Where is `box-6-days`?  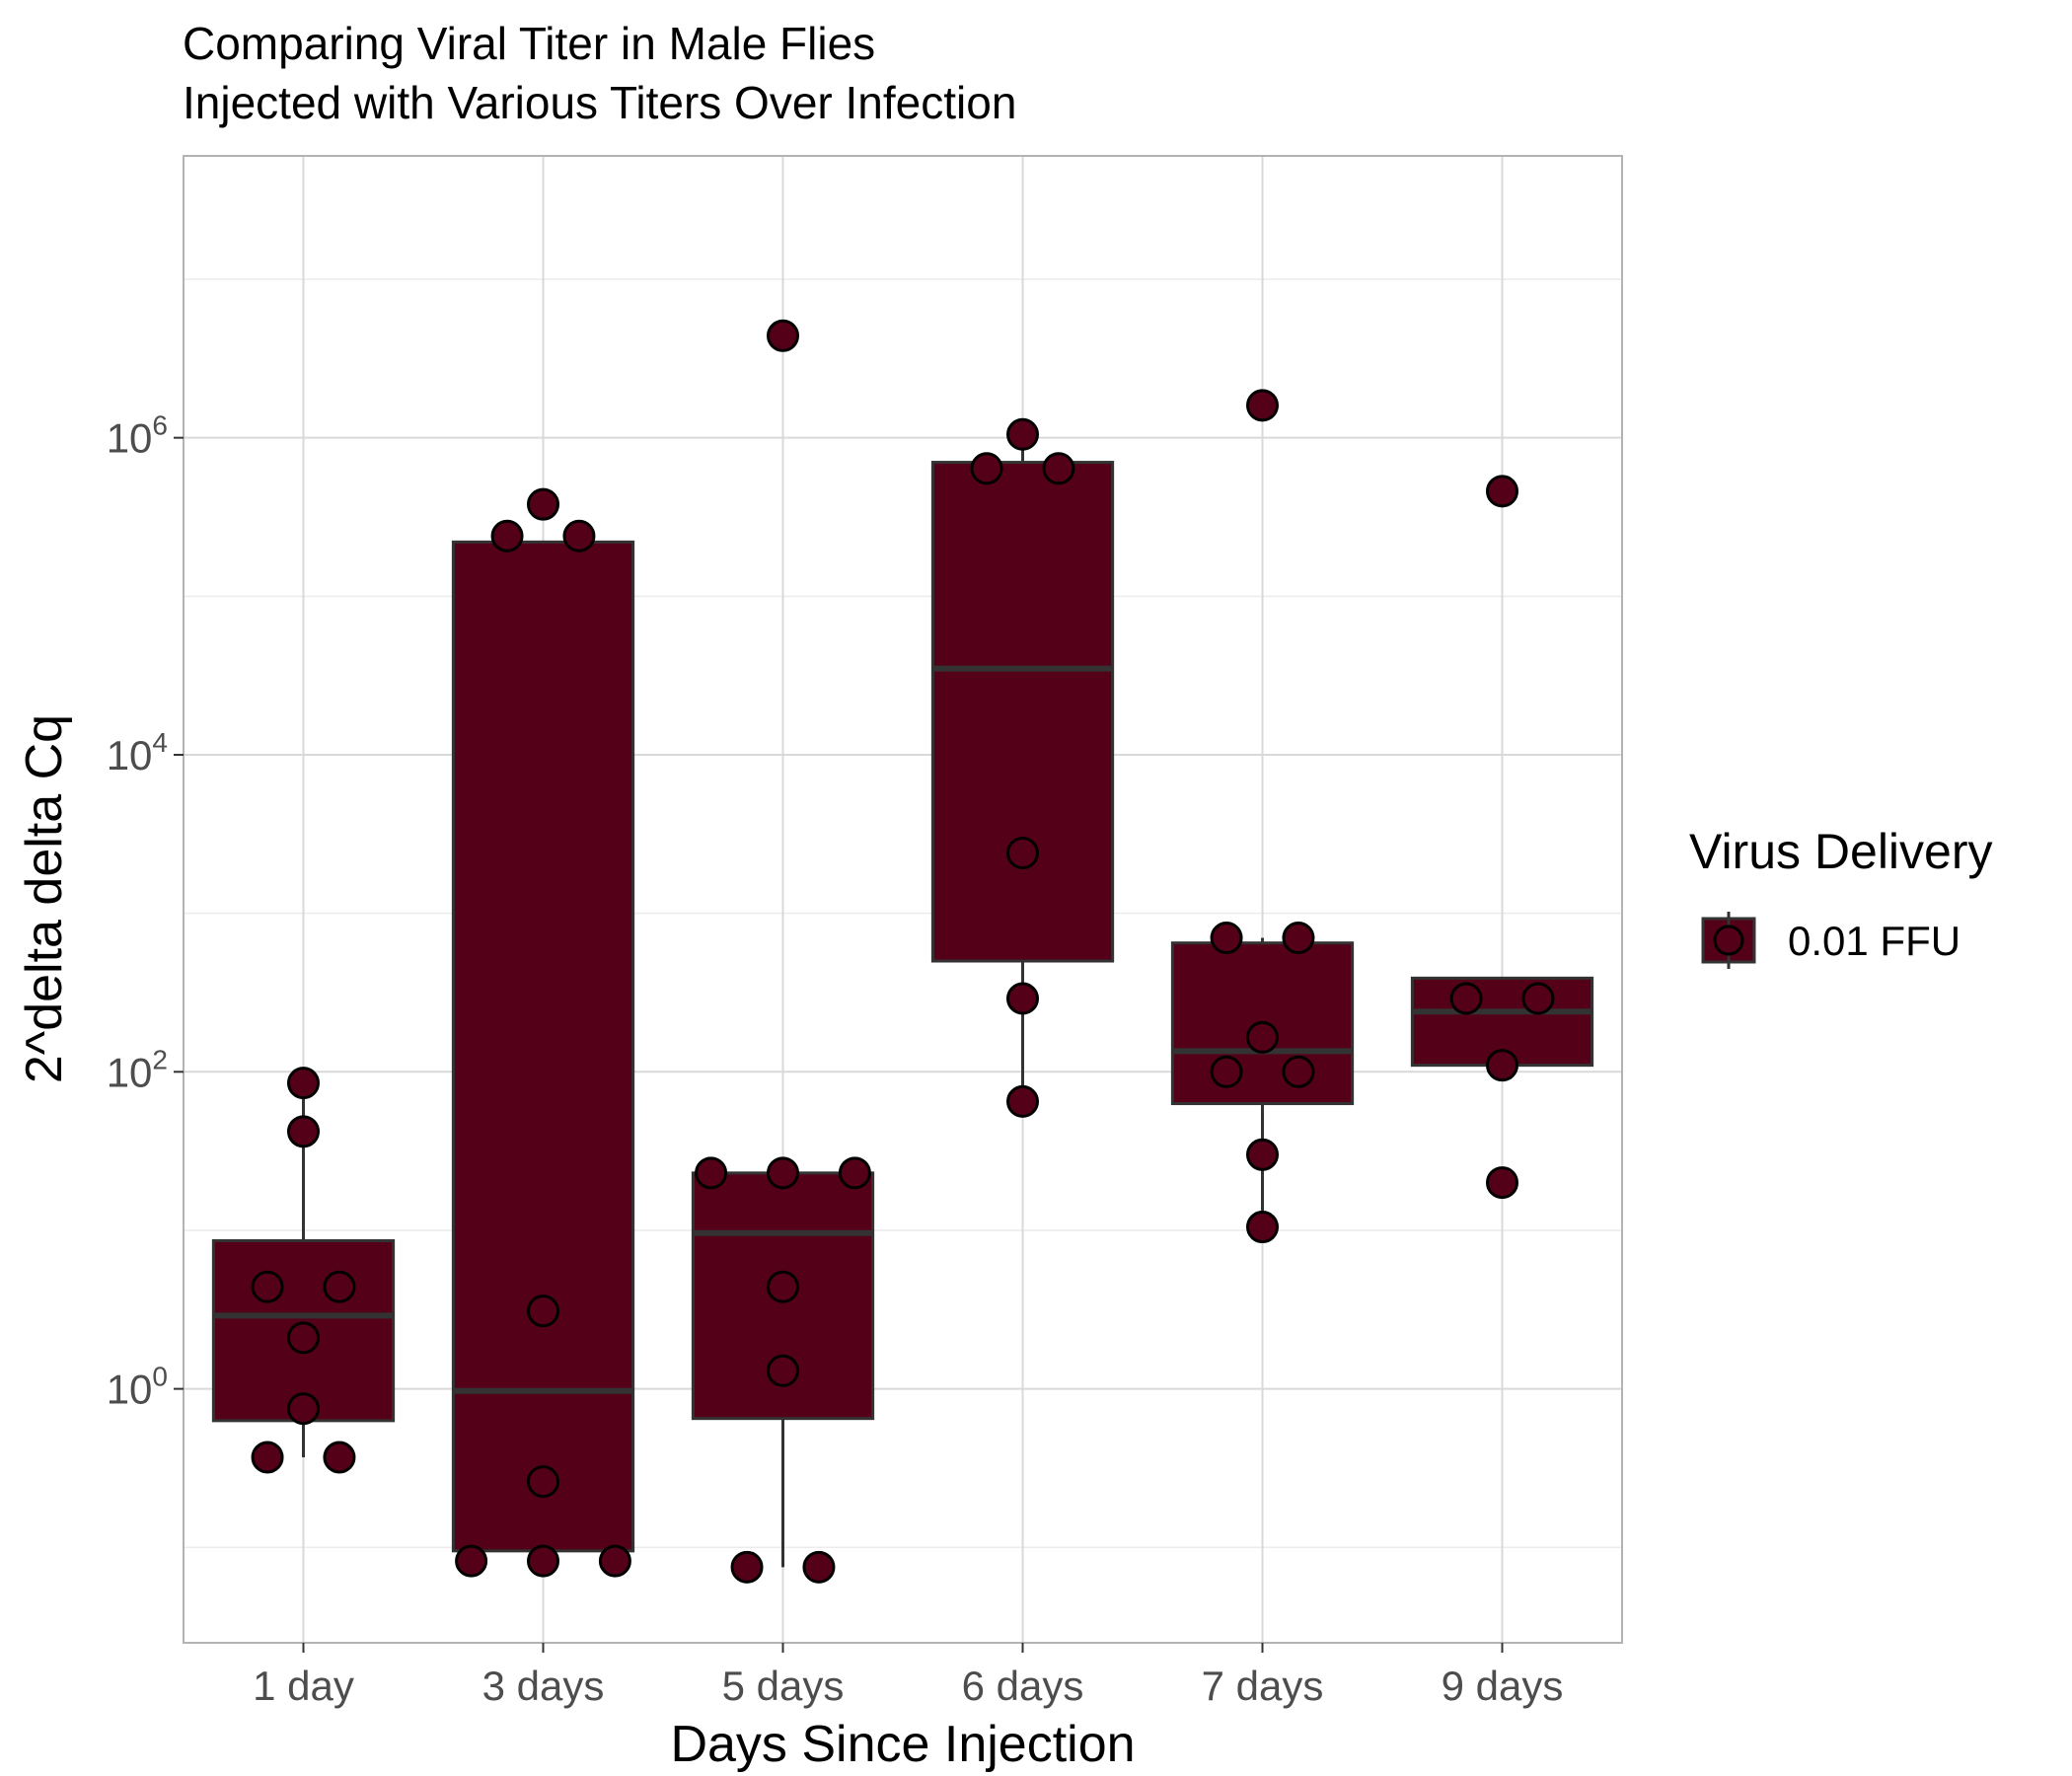
box-6-days is located at coordinates (1023, 768).